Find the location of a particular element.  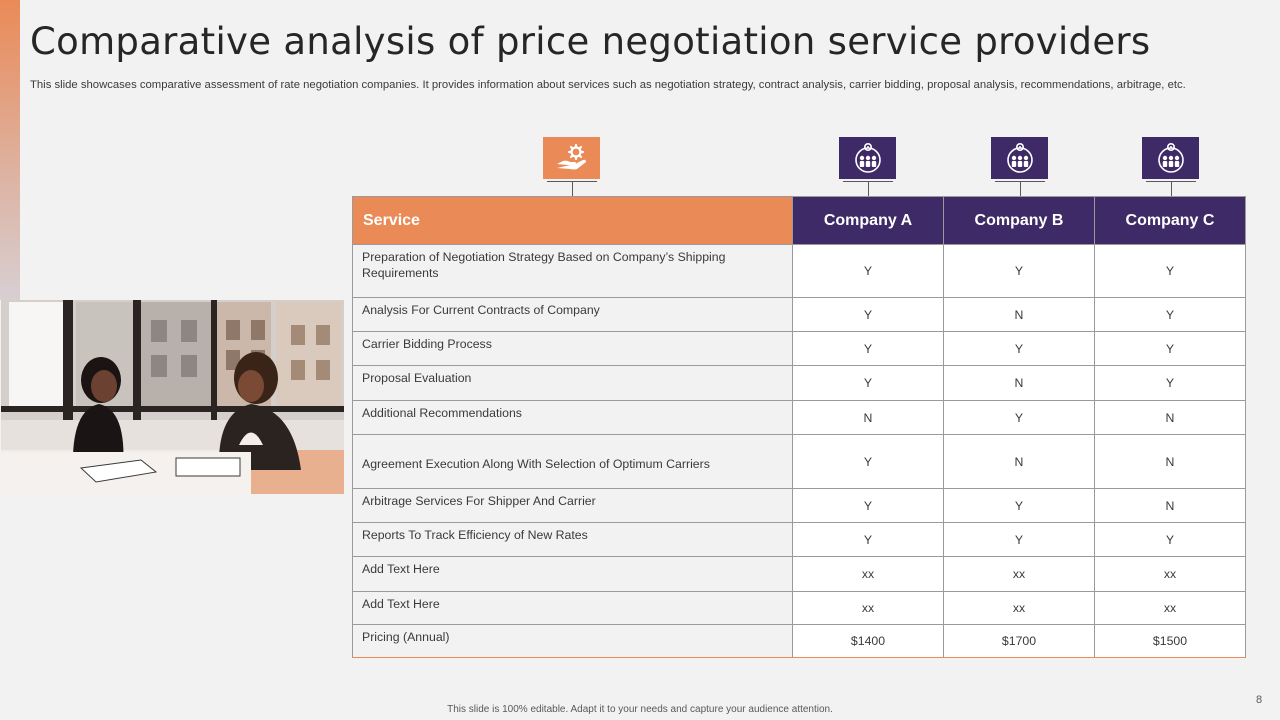

page-number: 8 is located at coordinates (1259, 700).